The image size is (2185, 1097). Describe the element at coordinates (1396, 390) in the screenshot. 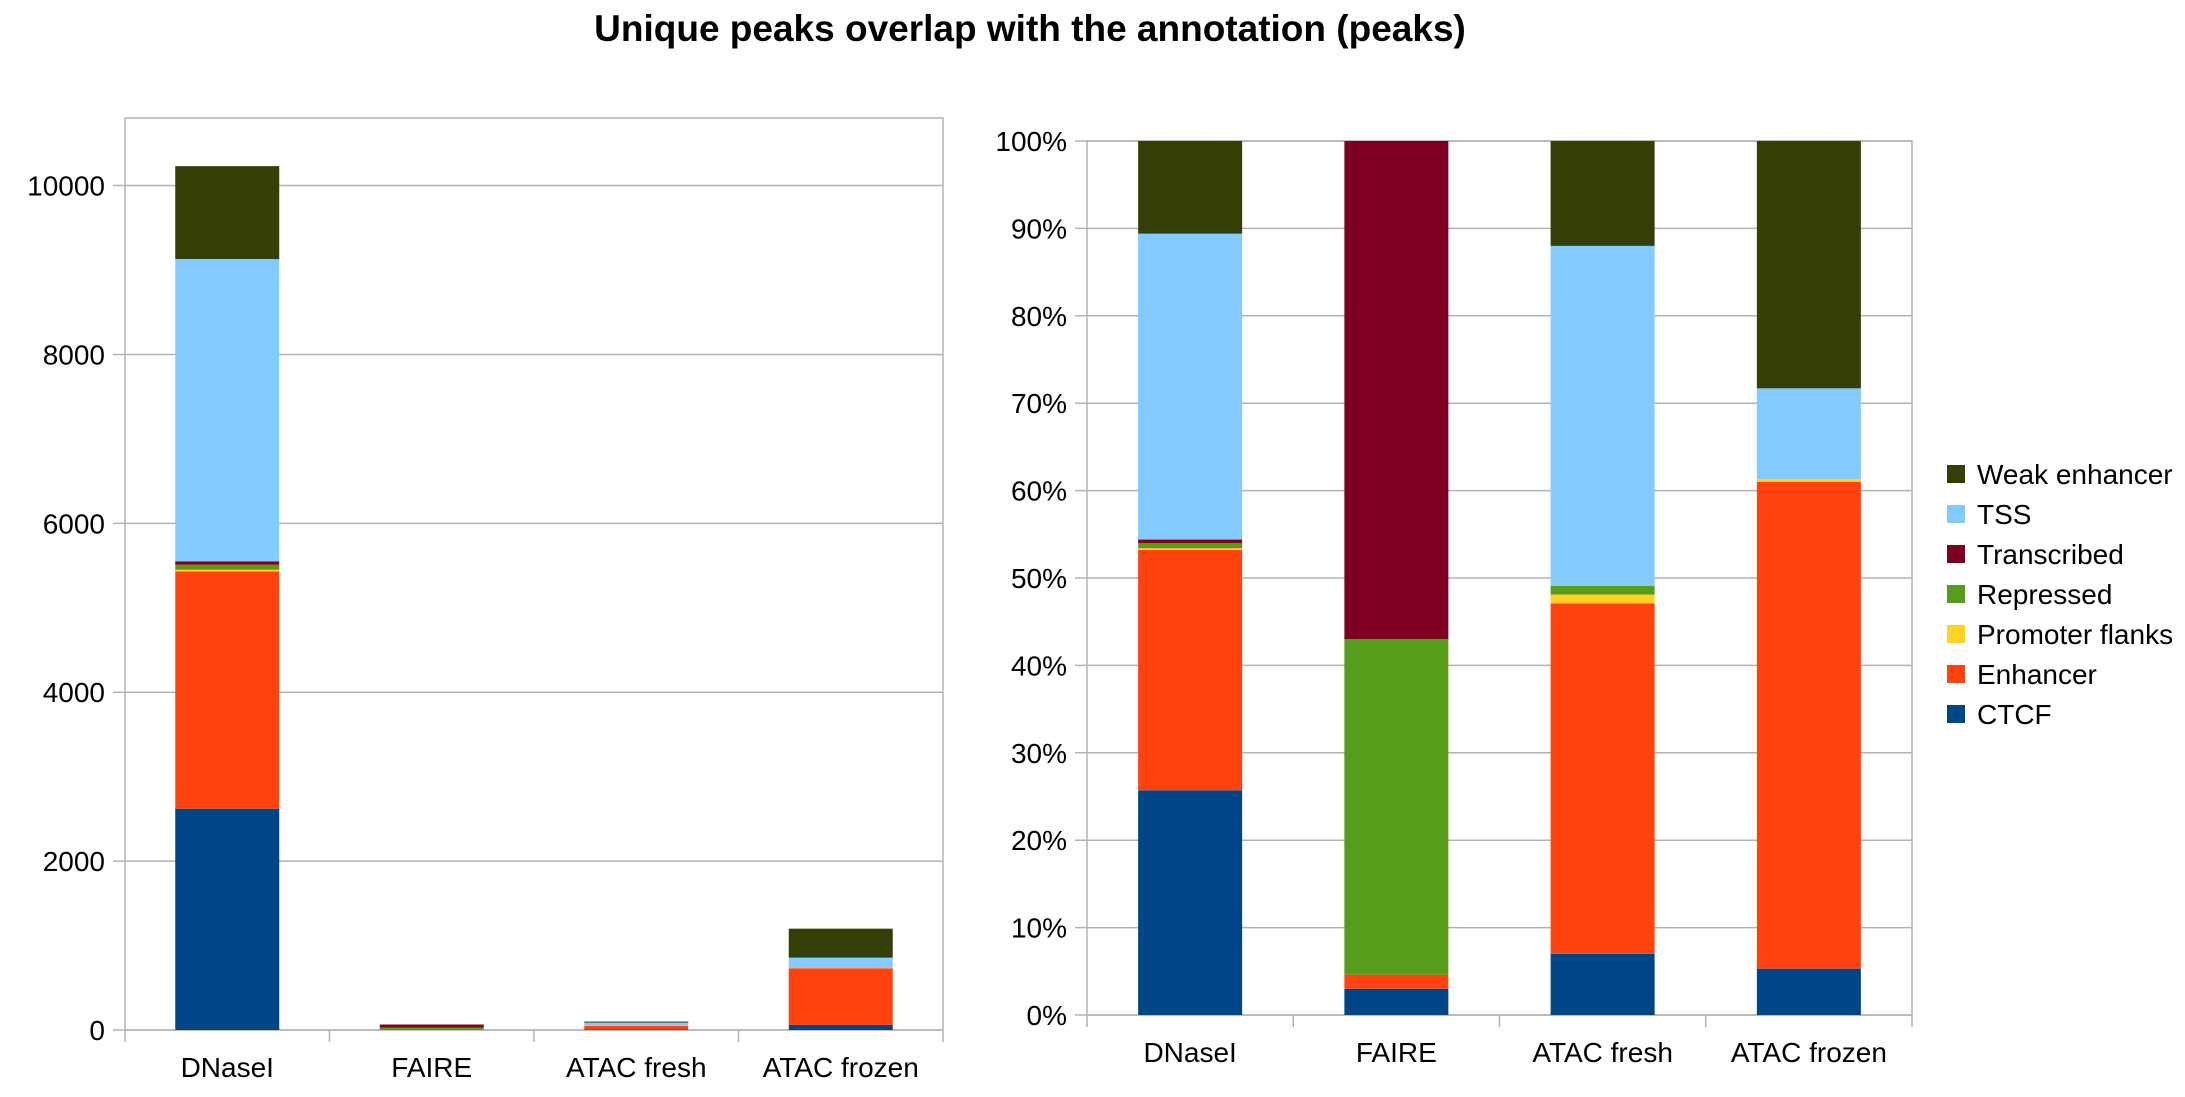

I see `bar-right-faire-transcribed` at that location.